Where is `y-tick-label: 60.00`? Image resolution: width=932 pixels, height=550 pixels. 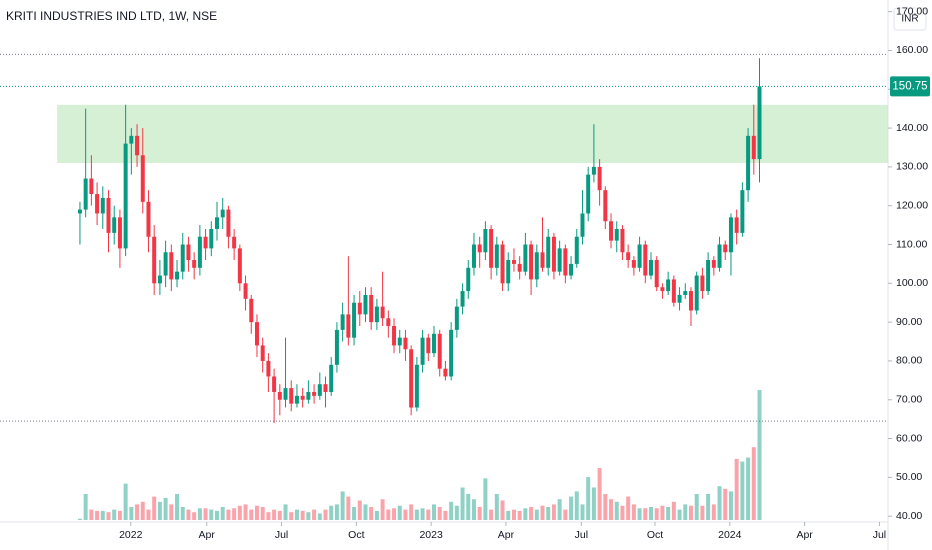 y-tick-label: 60.00 is located at coordinates (909, 438).